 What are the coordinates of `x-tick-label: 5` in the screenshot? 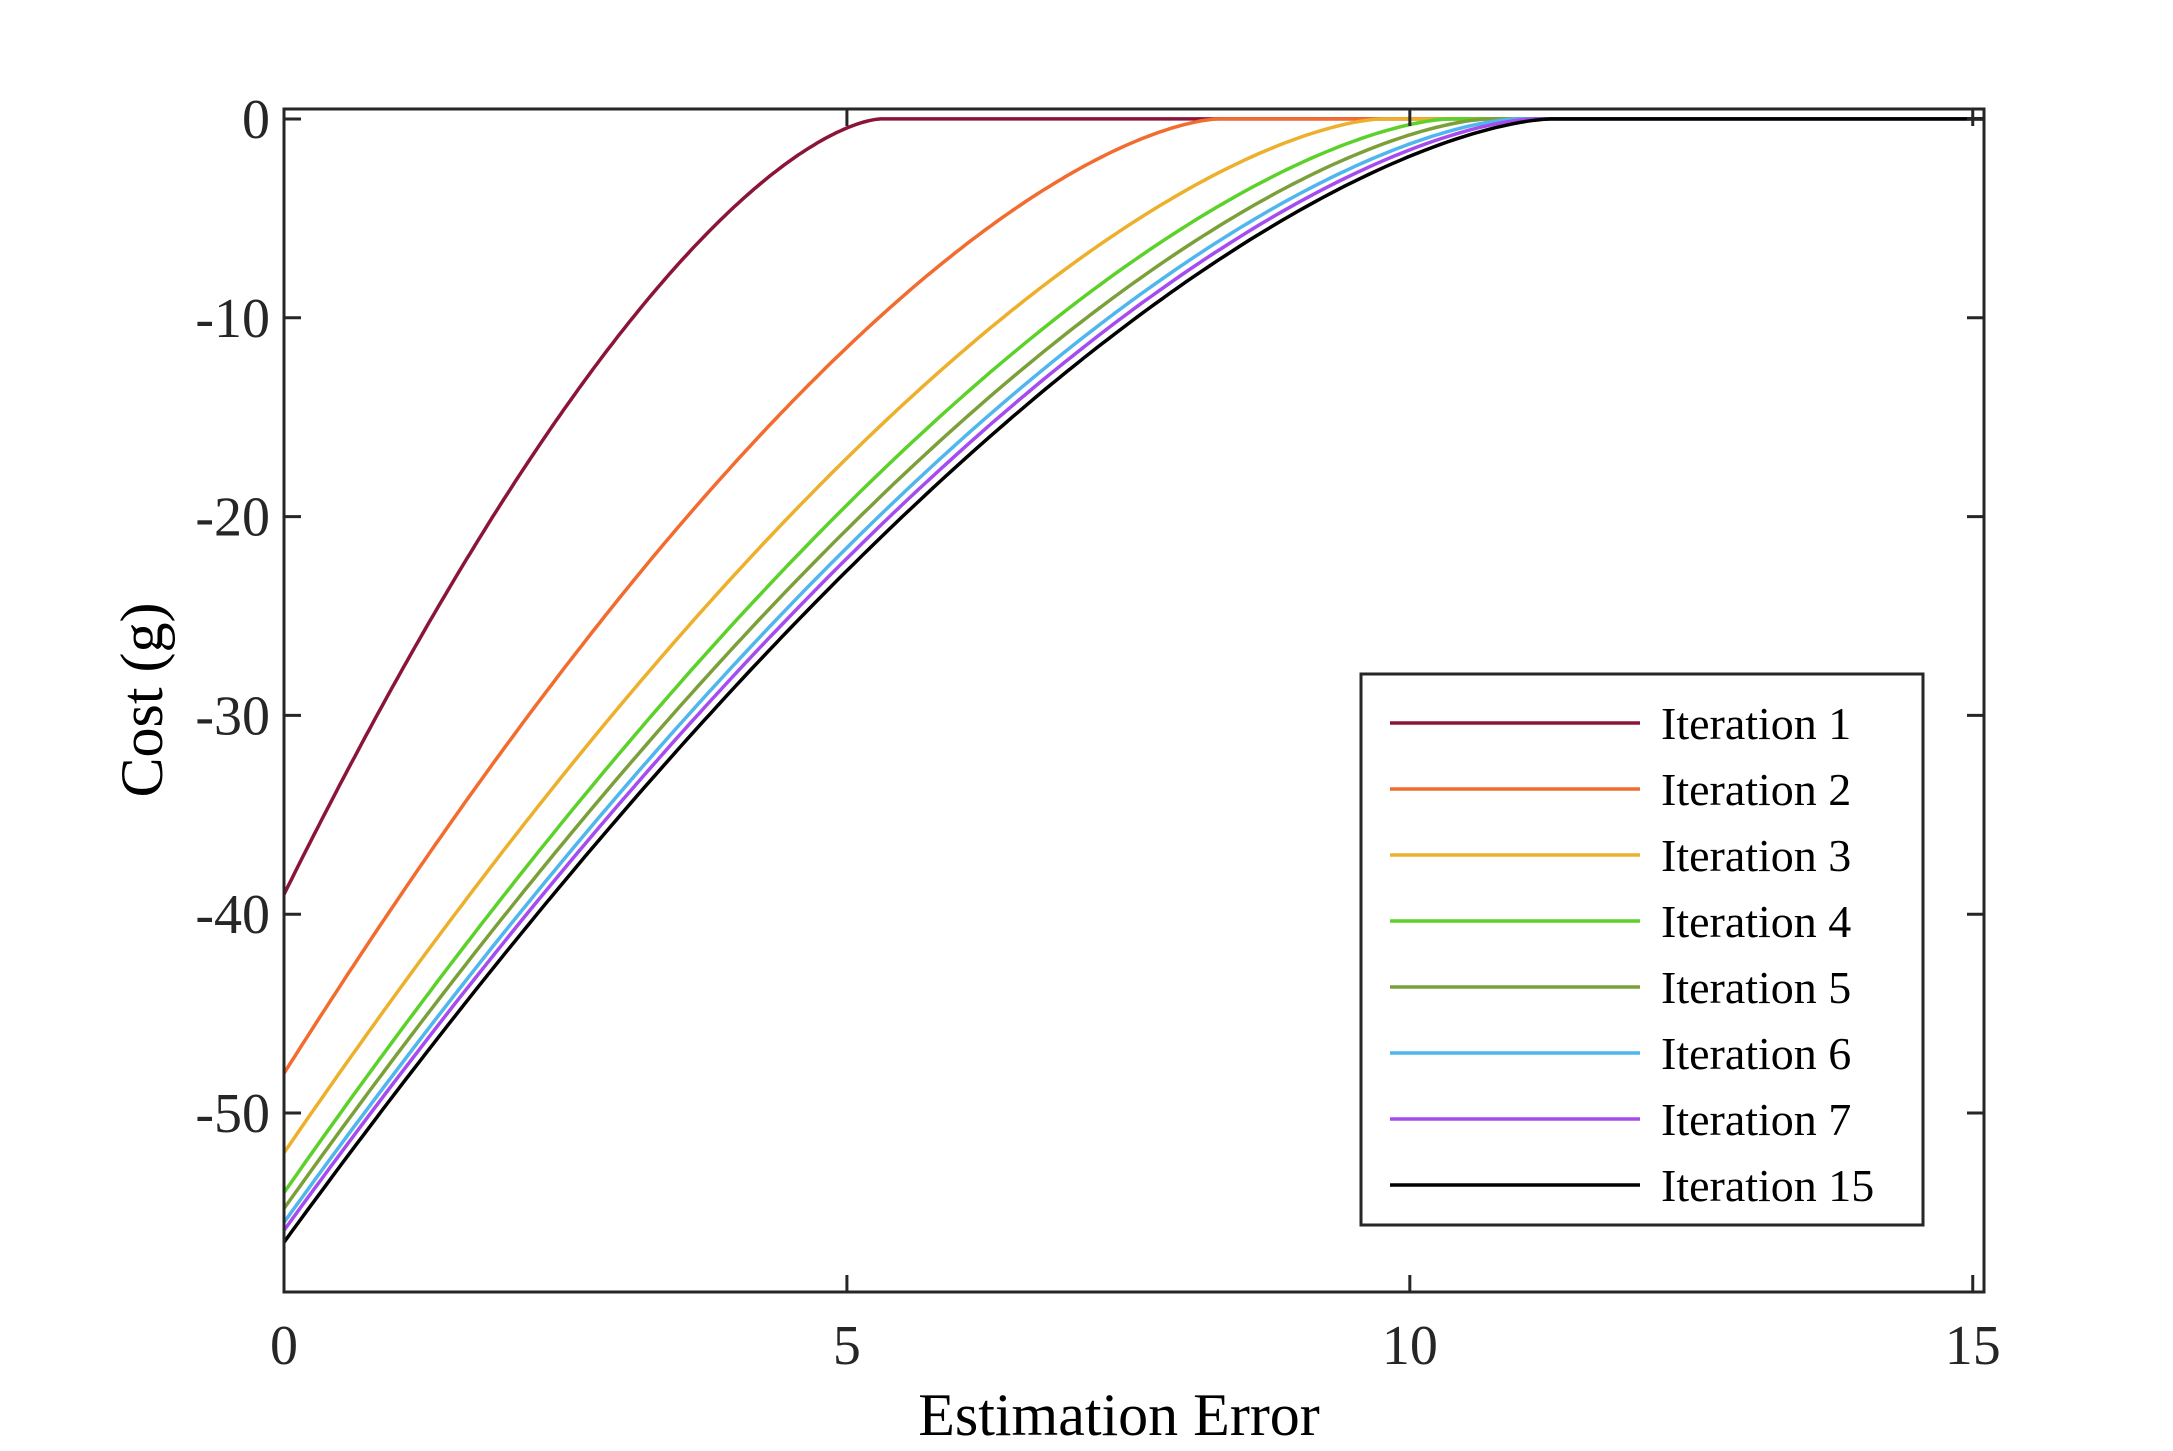 It's located at (847, 1346).